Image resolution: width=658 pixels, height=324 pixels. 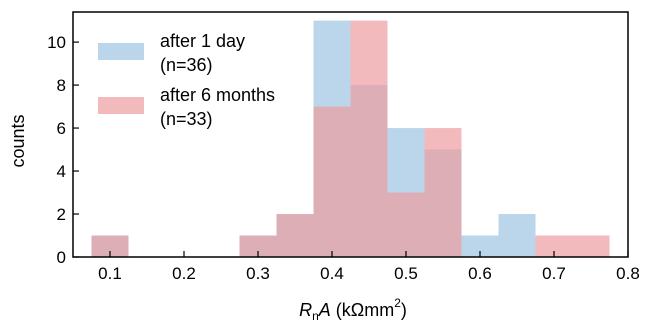 What do you see at coordinates (61, 214) in the screenshot?
I see `y-tick-label: 2` at bounding box center [61, 214].